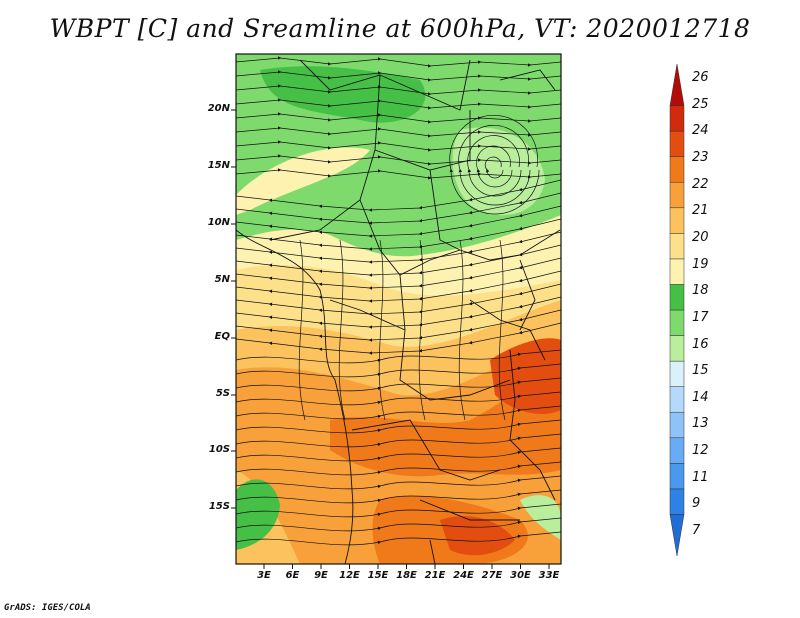  I want to click on lon-tick-label: 30E, so click(520, 575).